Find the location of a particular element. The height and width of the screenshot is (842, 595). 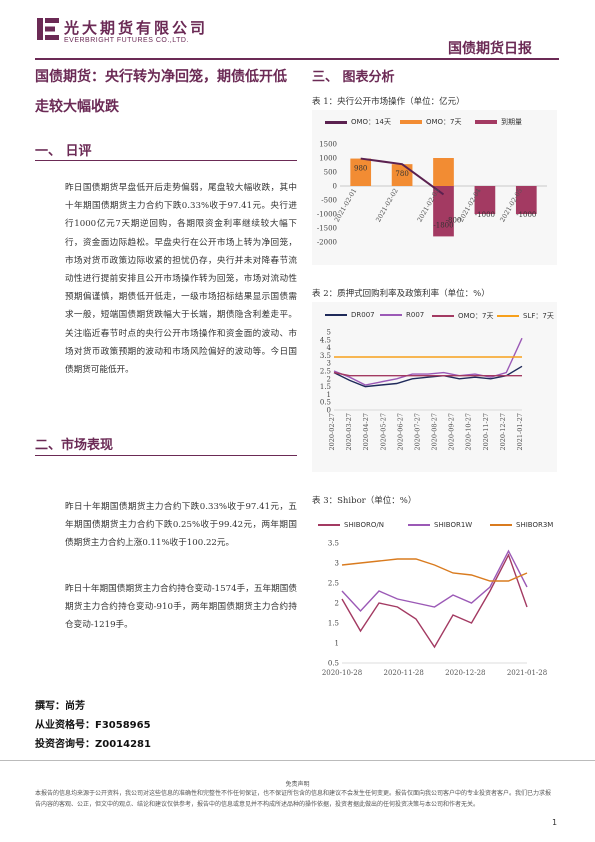

chart2-y-tick: 5 is located at coordinates (329, 333).